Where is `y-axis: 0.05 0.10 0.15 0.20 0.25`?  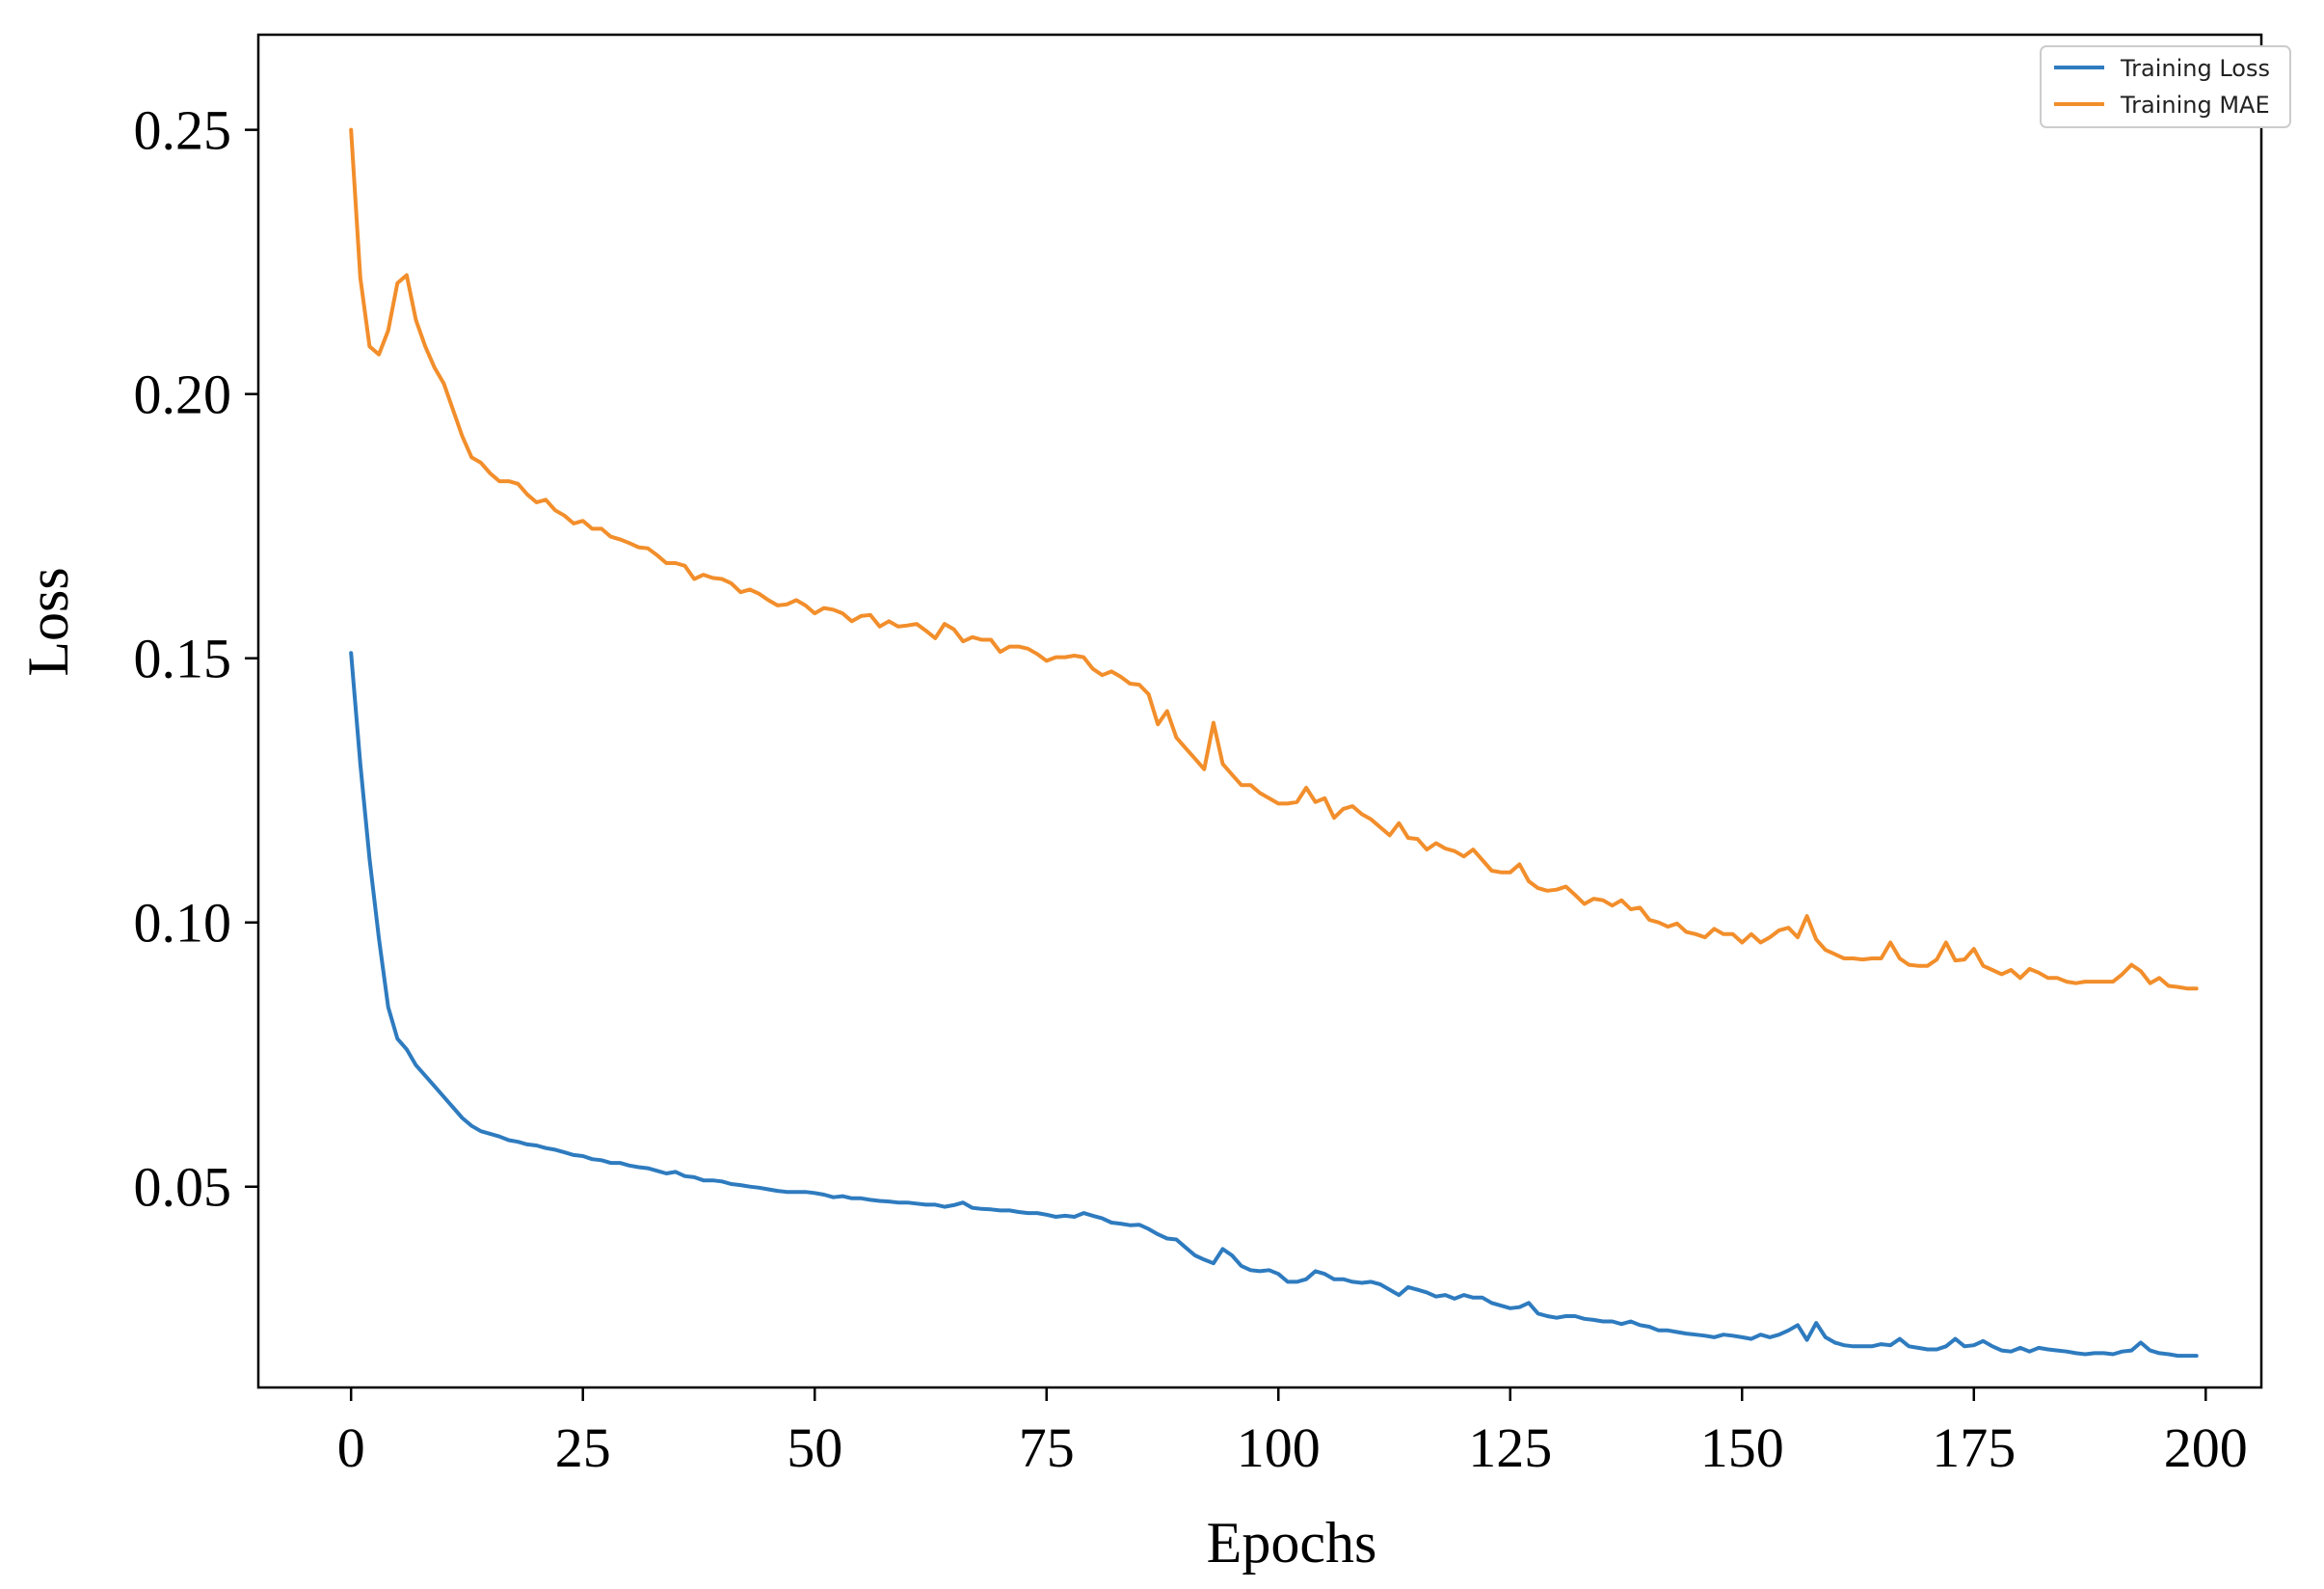 y-axis: 0.05 0.10 0.15 0.20 0.25 is located at coordinates (196, 659).